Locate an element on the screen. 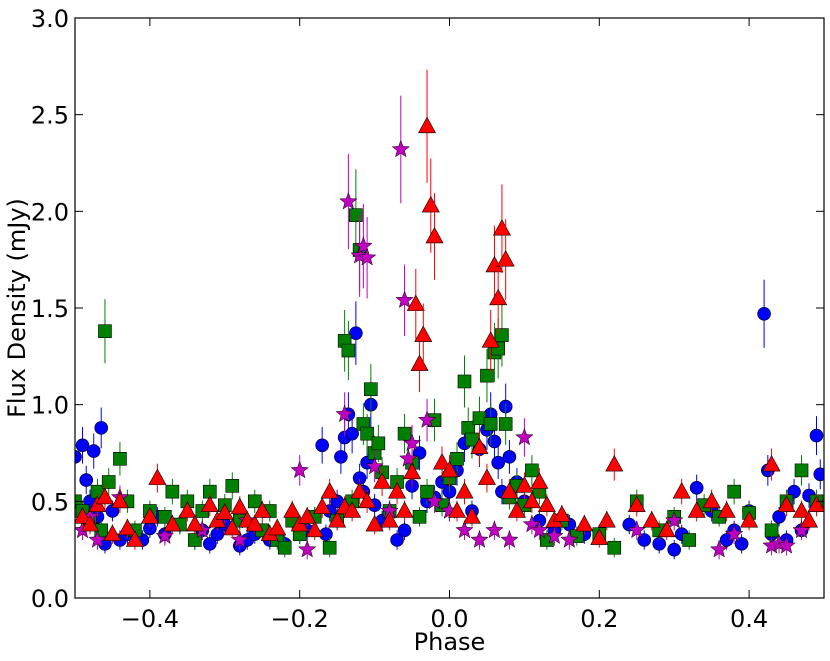 Image resolution: width=830 pixels, height=661 pixels. y-tick-label: 2.0 is located at coordinates (50, 212).